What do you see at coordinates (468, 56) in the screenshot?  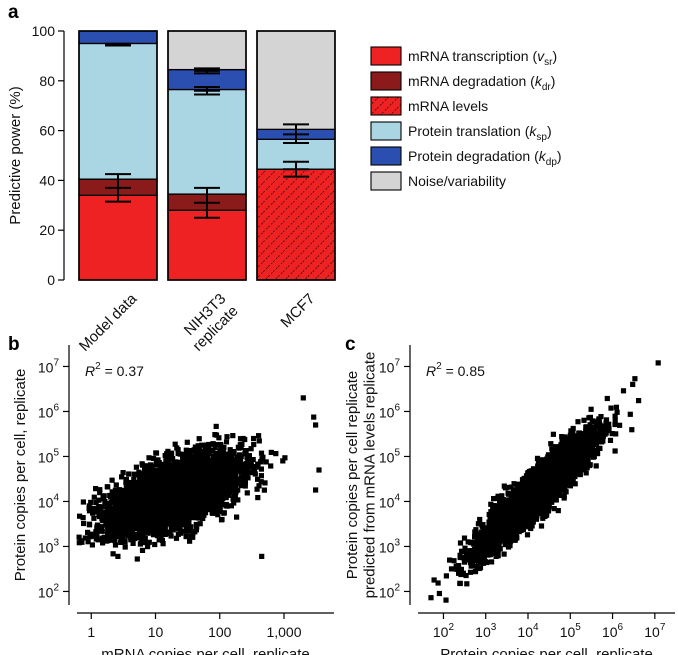 I see `legend-name: mRNA transcription` at bounding box center [468, 56].